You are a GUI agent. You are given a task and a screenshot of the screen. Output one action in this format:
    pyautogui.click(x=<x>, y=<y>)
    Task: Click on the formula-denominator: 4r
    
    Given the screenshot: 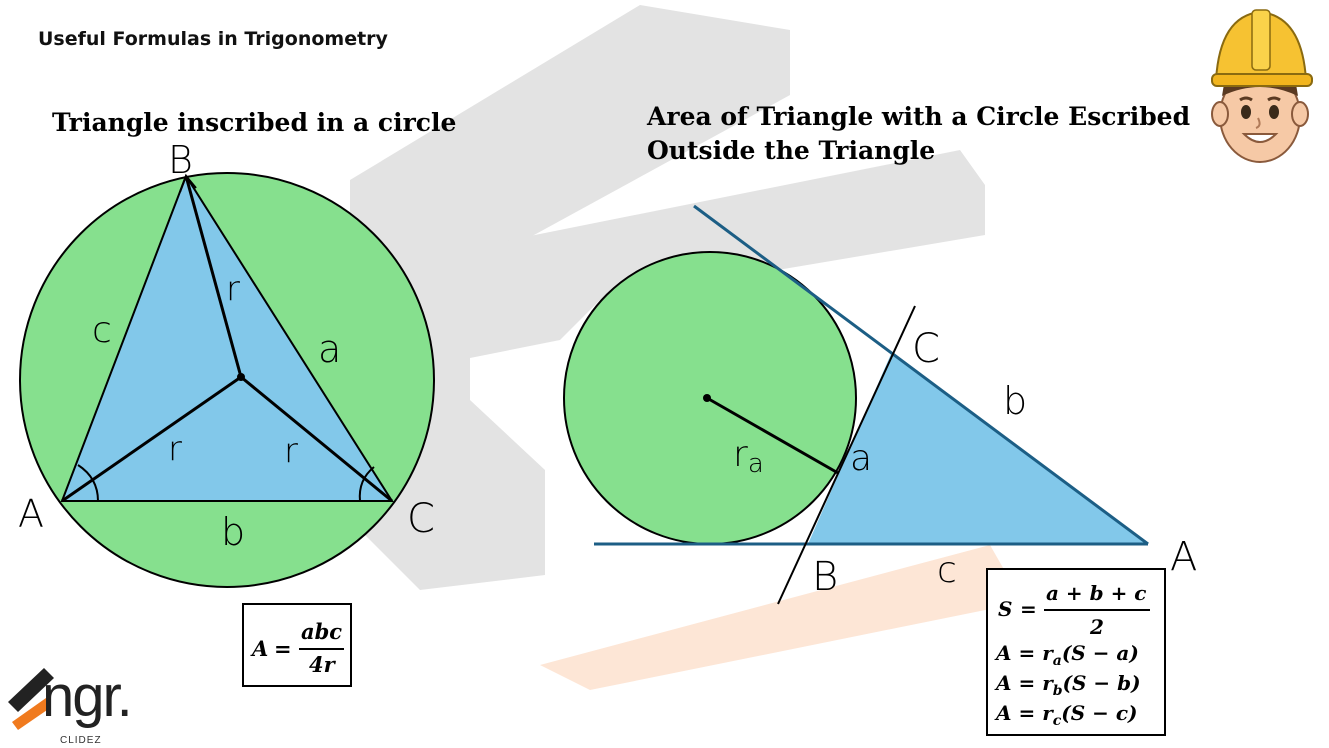 What is the action you would take?
    pyautogui.click(x=323, y=664)
    